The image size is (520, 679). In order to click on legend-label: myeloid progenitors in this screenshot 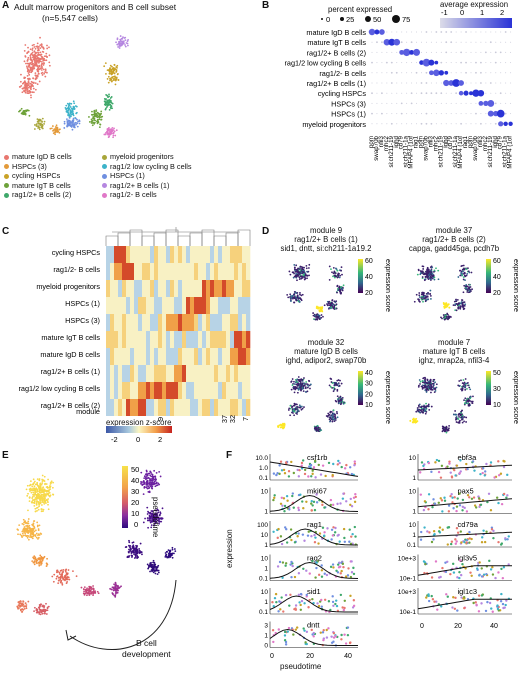, I will do `click(142, 156)`.